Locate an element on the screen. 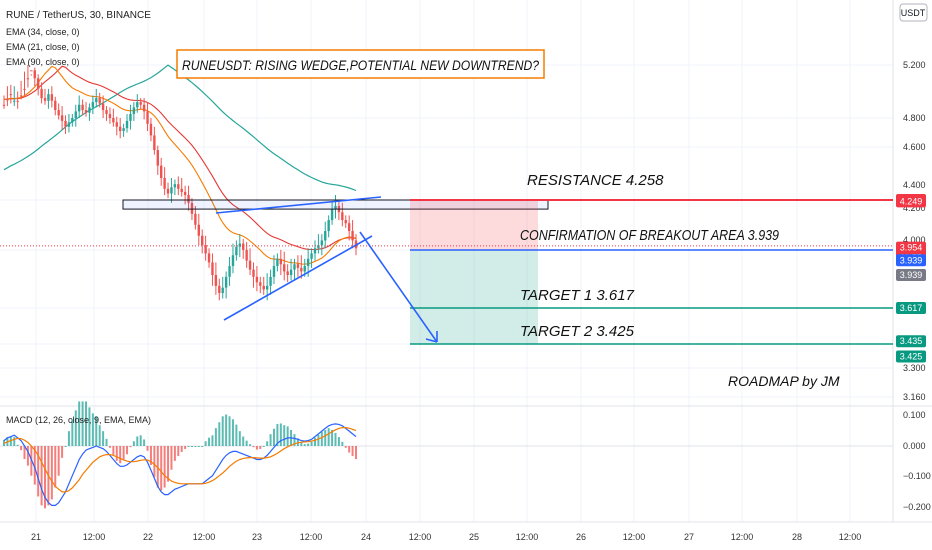 This screenshot has width=932, height=550. projection-arrow is located at coordinates (398, 287).